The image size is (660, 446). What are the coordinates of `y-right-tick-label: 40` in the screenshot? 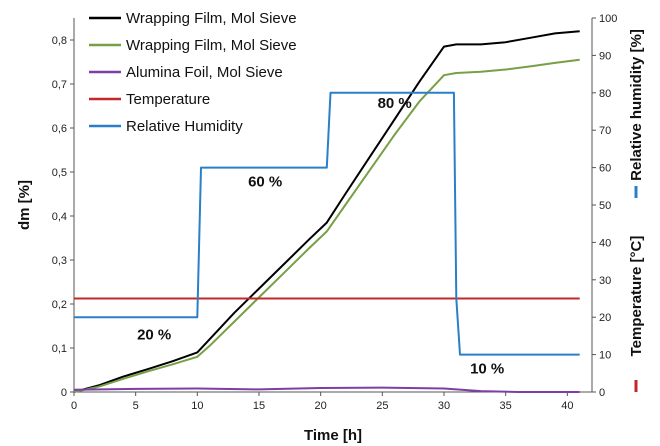 It's located at (605, 243).